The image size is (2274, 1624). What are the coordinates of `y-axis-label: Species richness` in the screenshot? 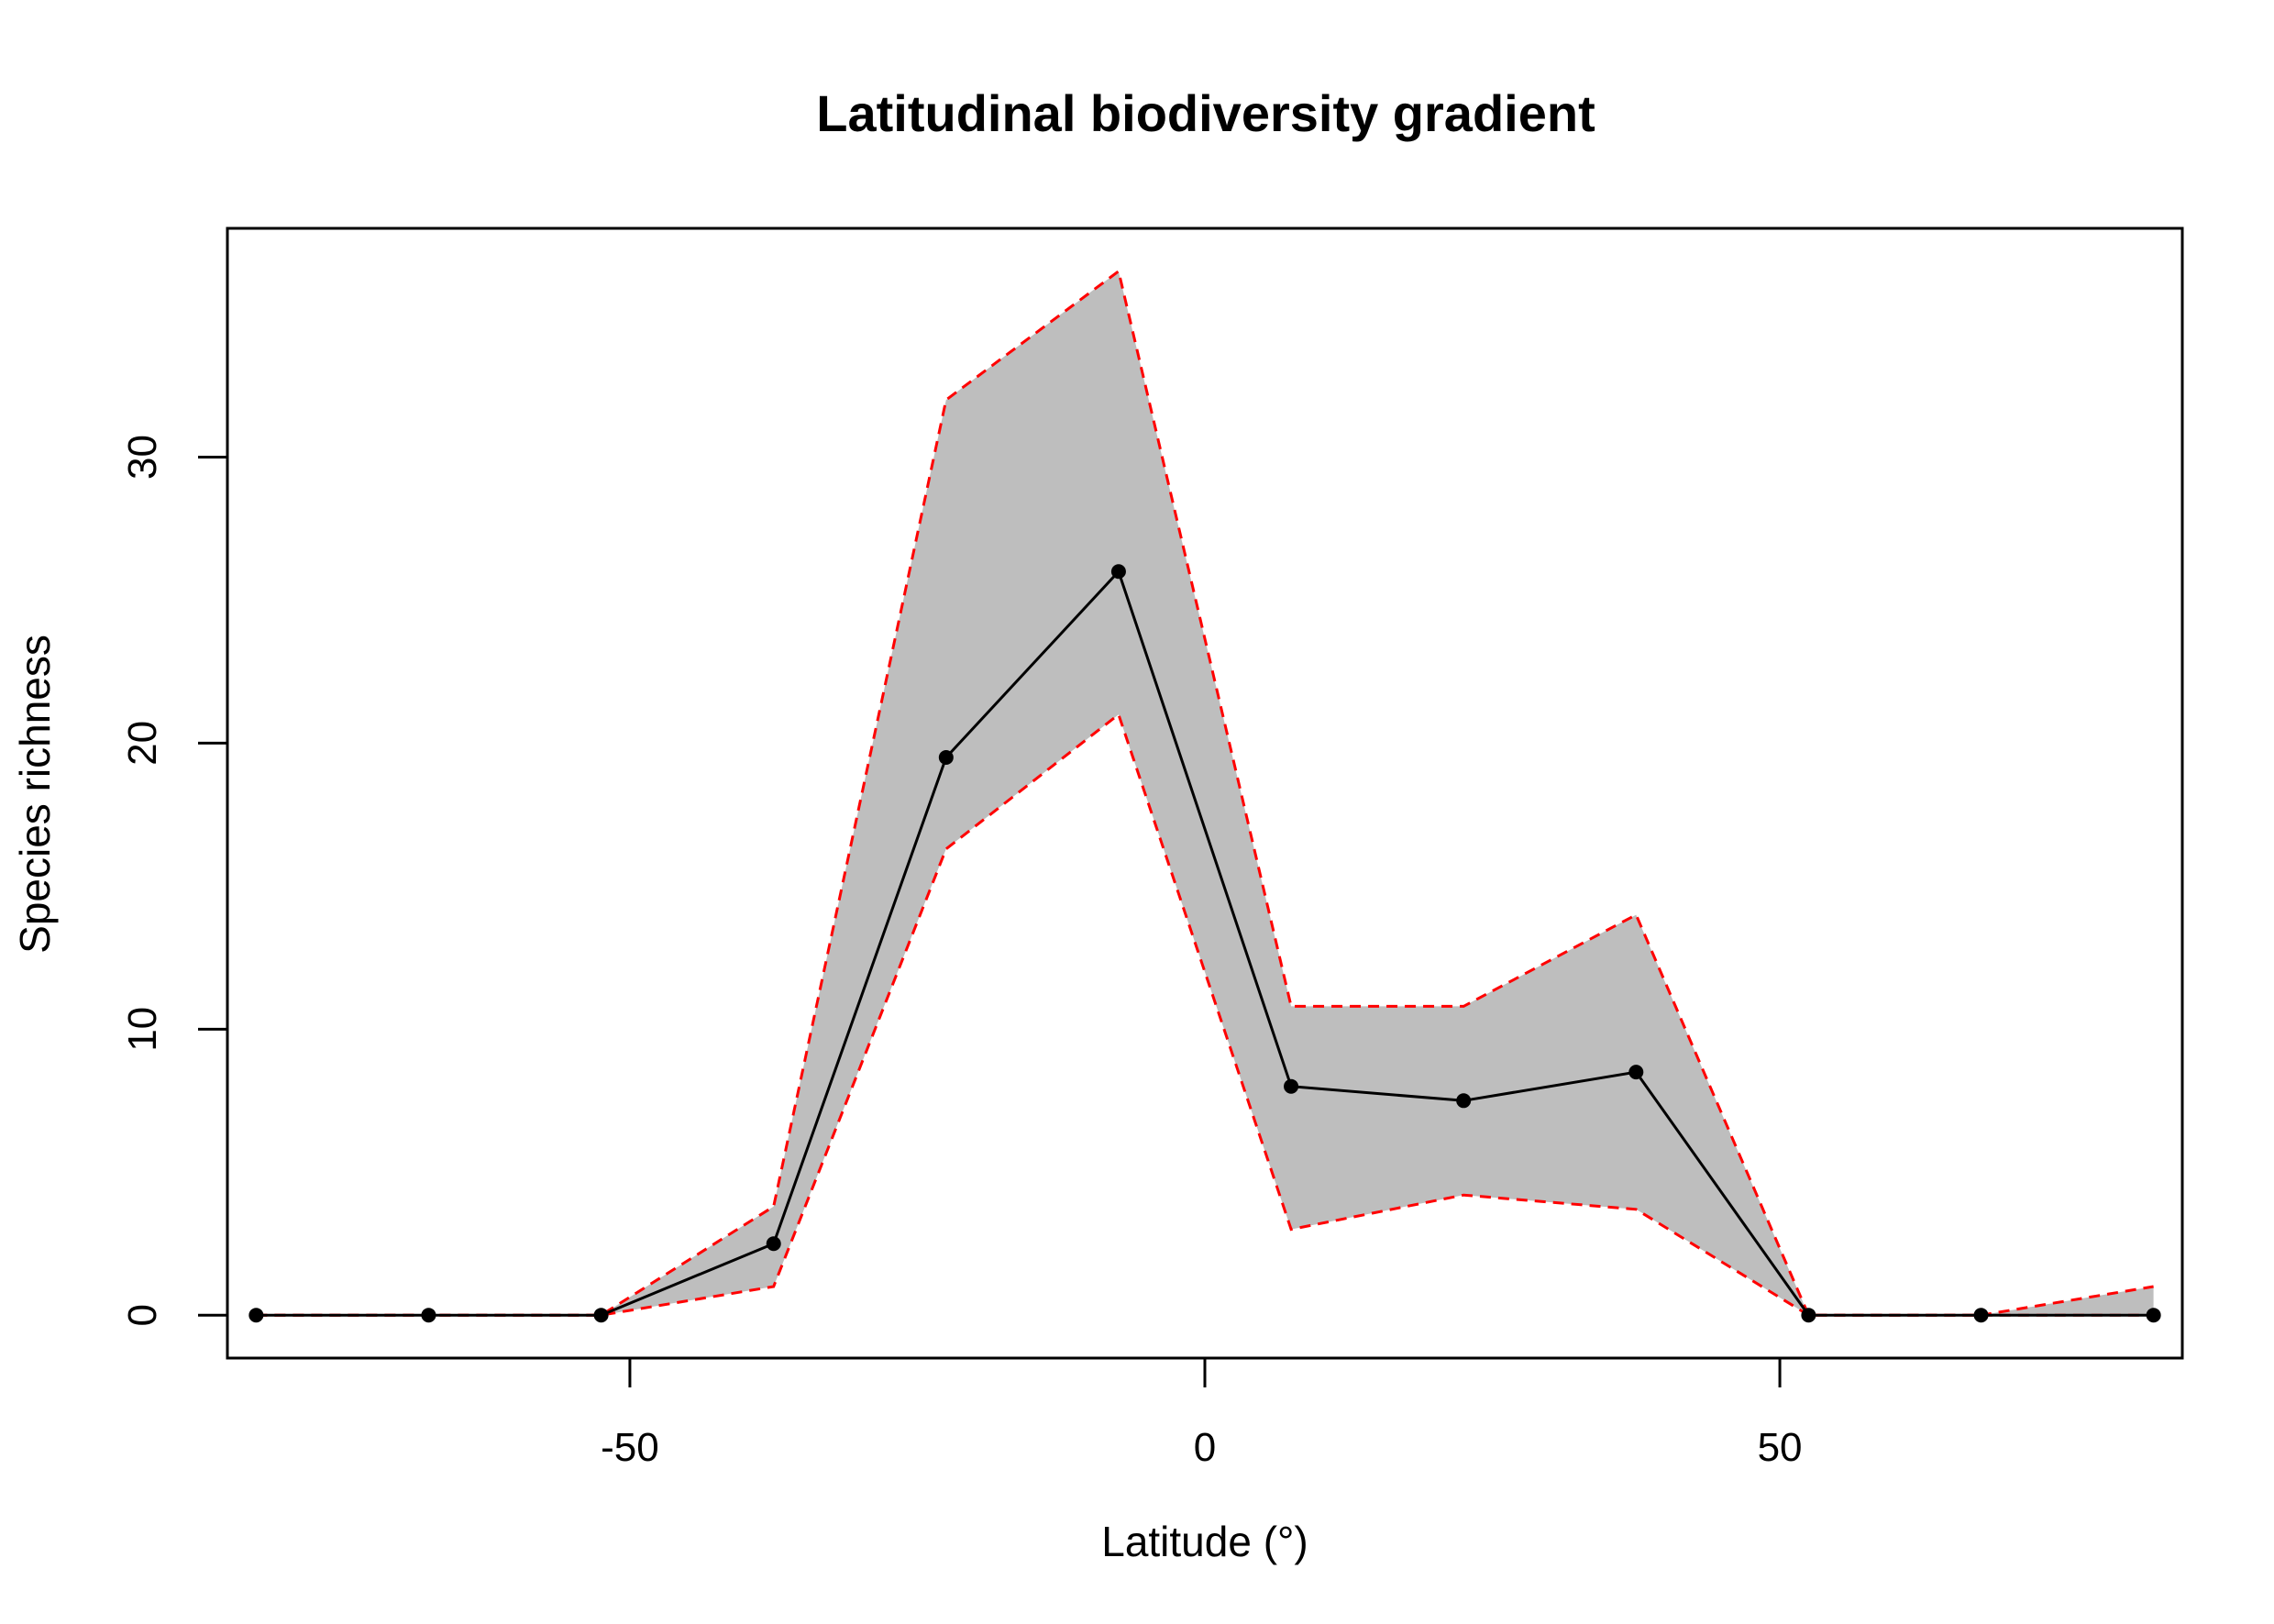 It's located at (35, 794).